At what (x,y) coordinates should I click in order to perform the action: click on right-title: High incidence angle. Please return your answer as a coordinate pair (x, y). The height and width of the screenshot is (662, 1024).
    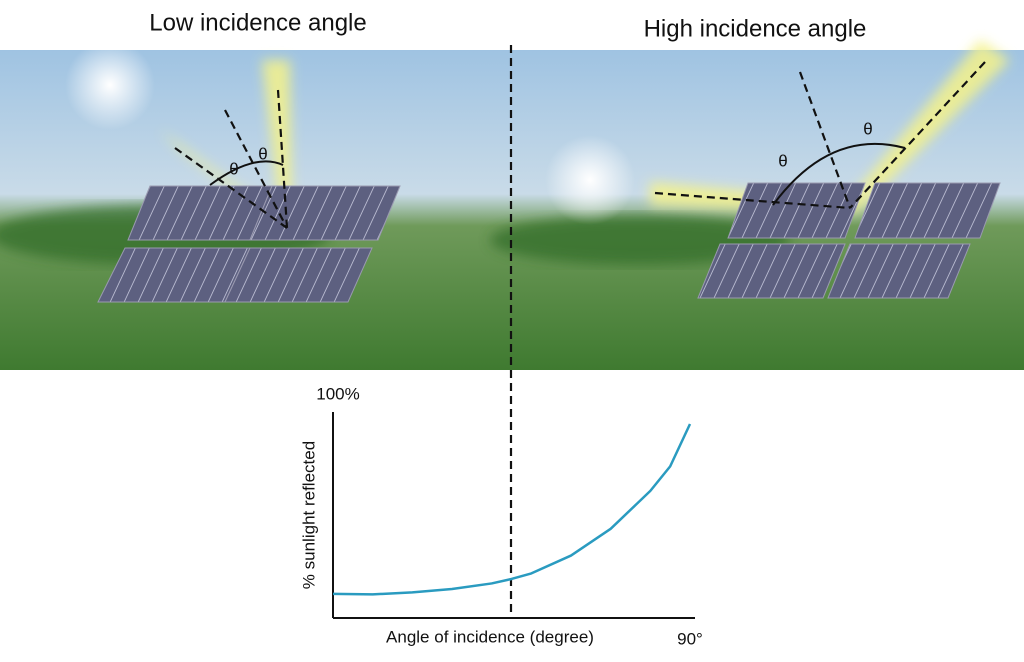
    Looking at the image, I should click on (755, 28).